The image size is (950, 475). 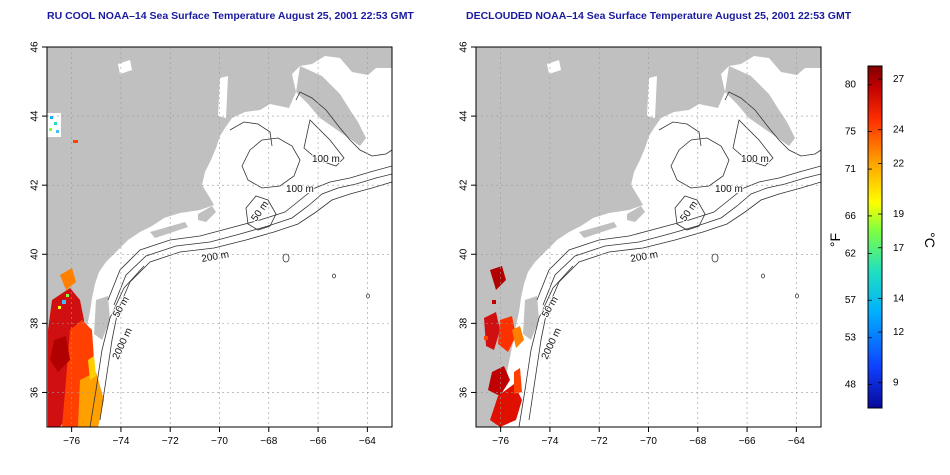 What do you see at coordinates (851, 169) in the screenshot?
I see `fahrenheit-tick-label: 71` at bounding box center [851, 169].